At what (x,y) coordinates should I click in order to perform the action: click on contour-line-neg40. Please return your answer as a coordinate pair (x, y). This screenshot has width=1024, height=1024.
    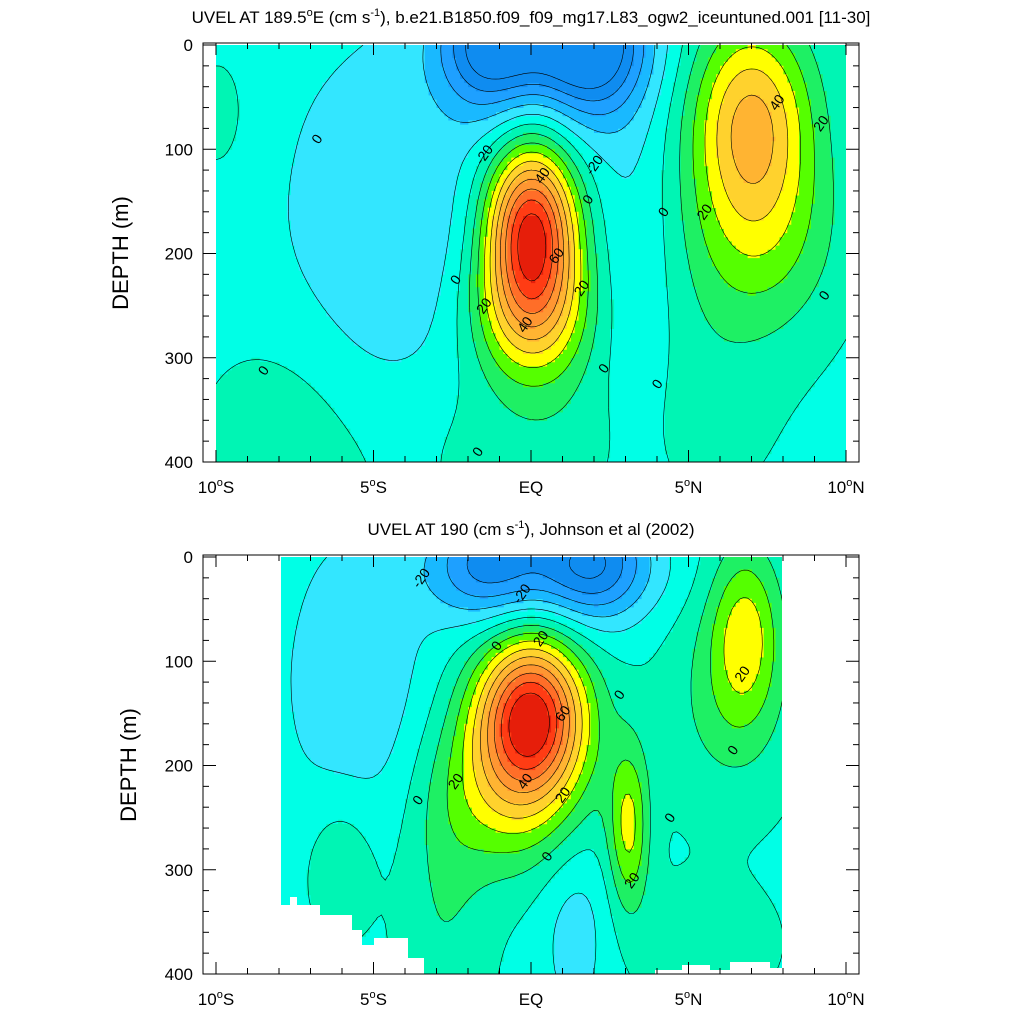
    Looking at the image, I should click on (543, 73).